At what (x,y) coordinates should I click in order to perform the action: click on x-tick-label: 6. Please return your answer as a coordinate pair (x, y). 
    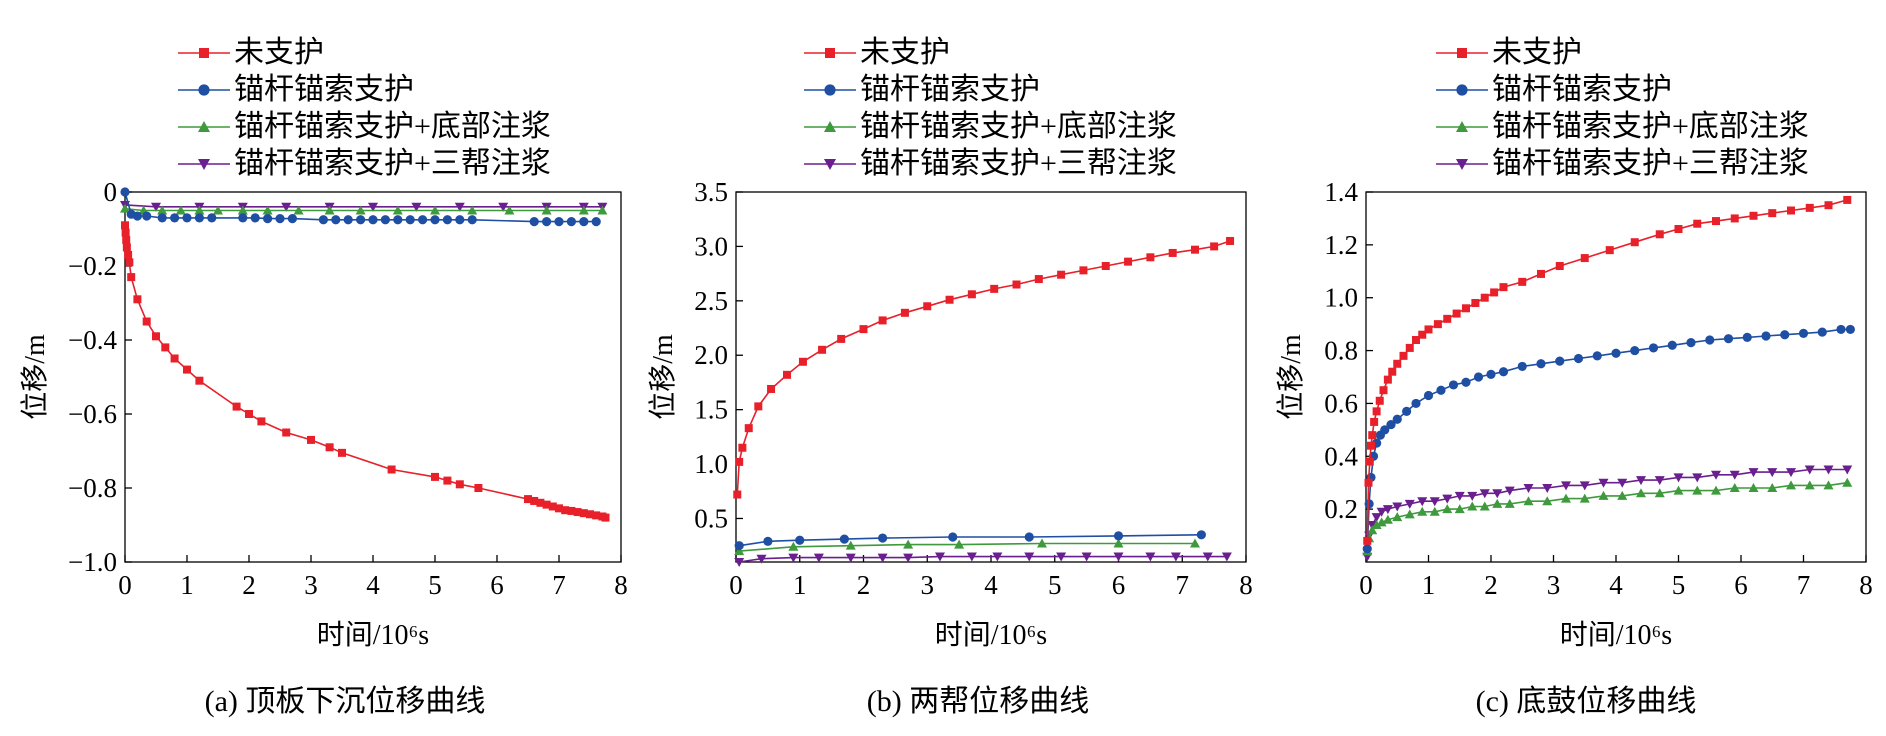
    Looking at the image, I should click on (497, 585).